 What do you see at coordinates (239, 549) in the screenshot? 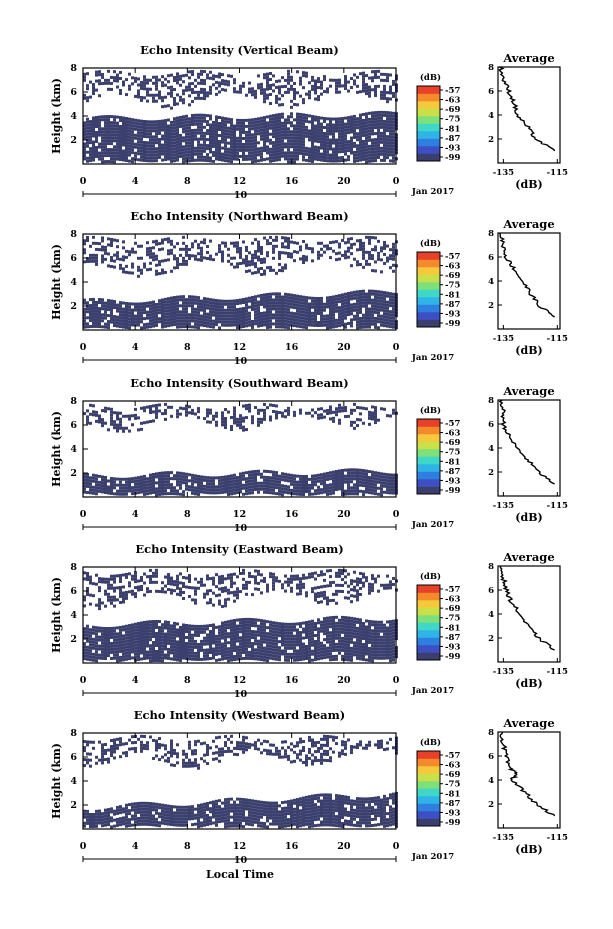
I see `panel-title: Echo Intensity (Eastward Beam)` at bounding box center [239, 549].